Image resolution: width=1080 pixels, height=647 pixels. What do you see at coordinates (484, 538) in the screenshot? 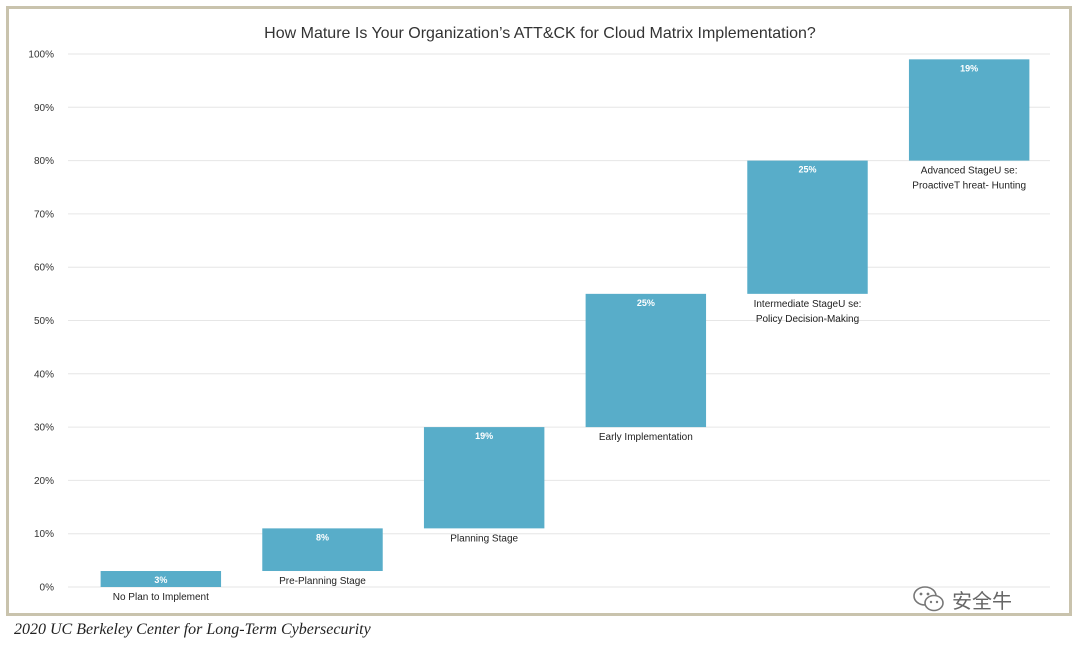
I see `category-label: Planning Stage` at bounding box center [484, 538].